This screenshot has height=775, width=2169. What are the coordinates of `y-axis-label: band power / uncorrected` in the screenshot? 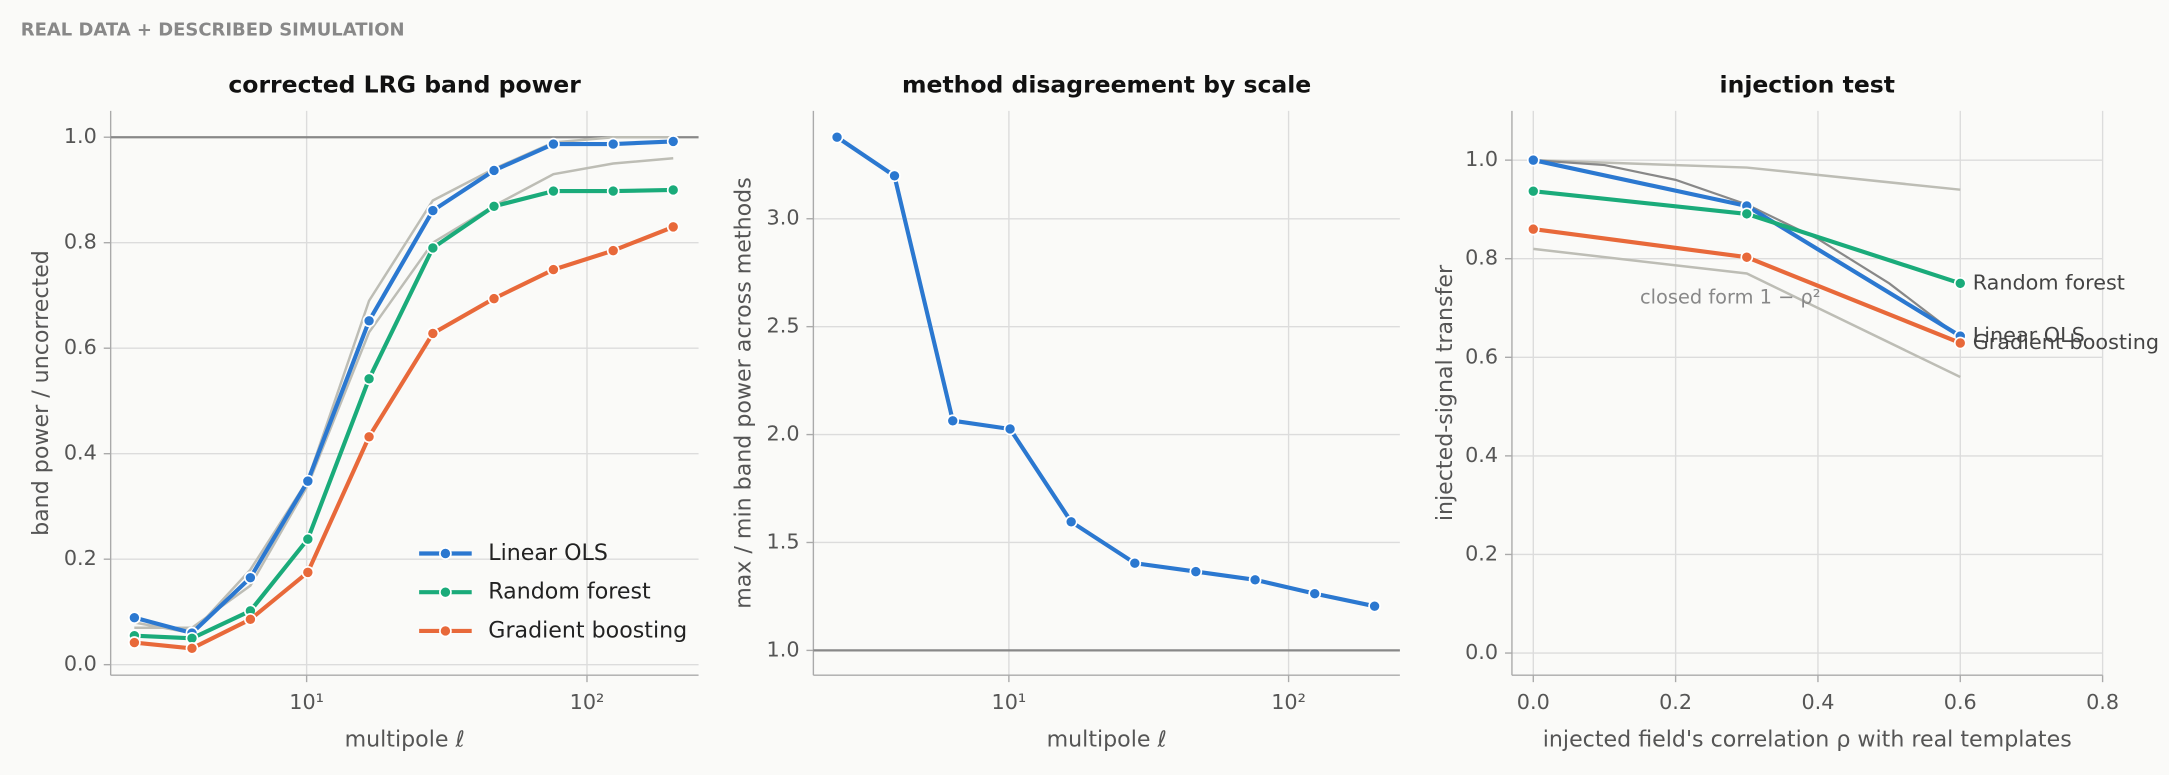 It's located at (41, 393).